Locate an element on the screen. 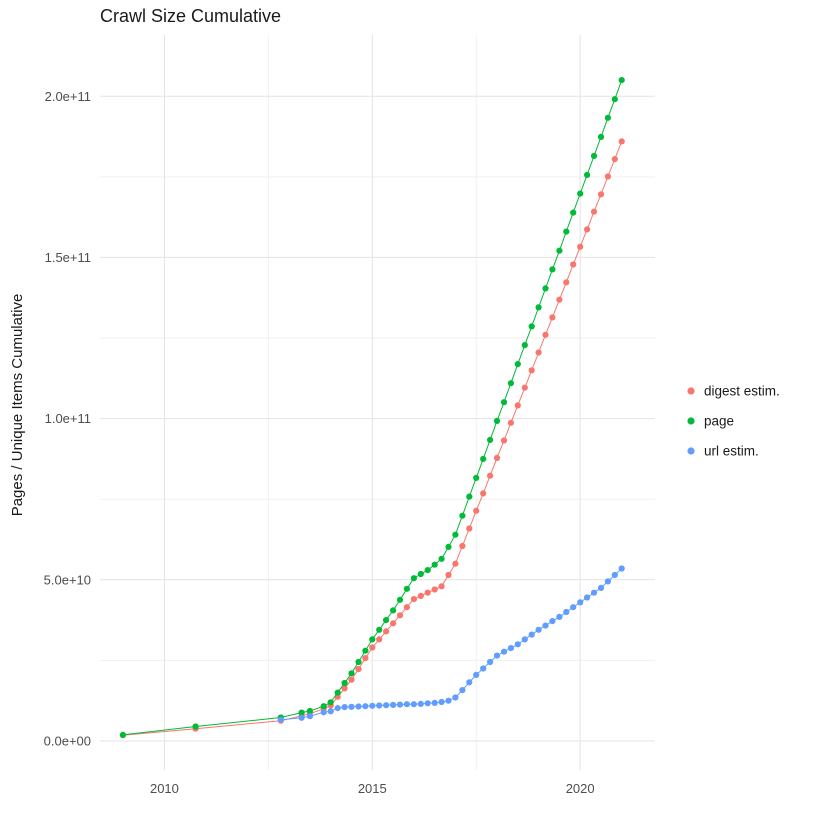  chart-title: Crawl Size Cumulative is located at coordinates (190, 16).